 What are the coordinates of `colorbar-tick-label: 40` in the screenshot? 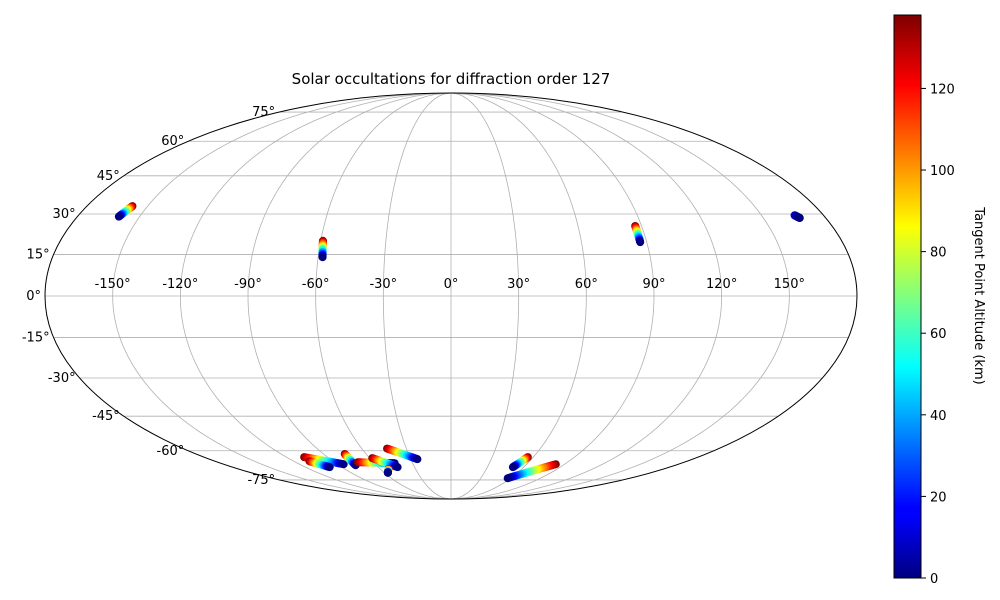 It's located at (938, 416).